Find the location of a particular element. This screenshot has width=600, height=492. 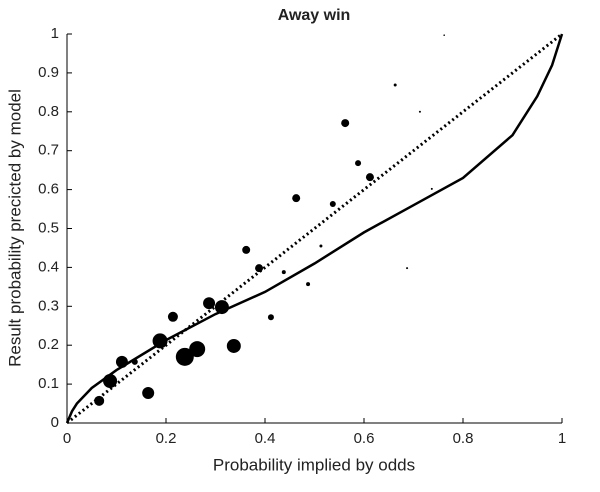

y-tick-label: 0.1 is located at coordinates (48, 383).